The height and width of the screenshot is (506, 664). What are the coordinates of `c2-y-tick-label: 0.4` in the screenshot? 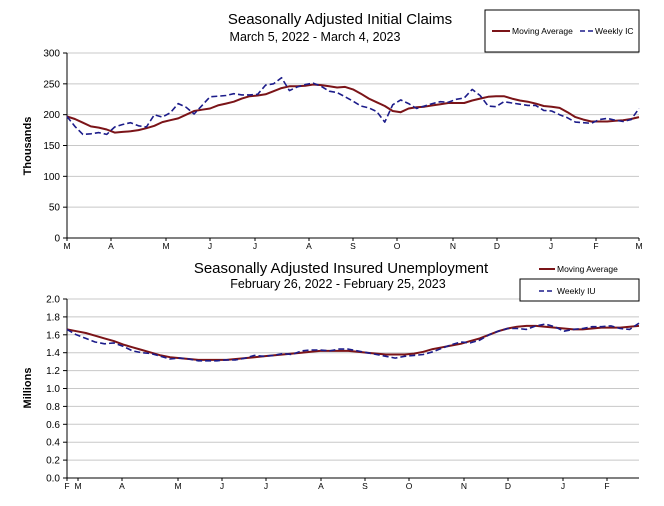 It's located at (53, 443).